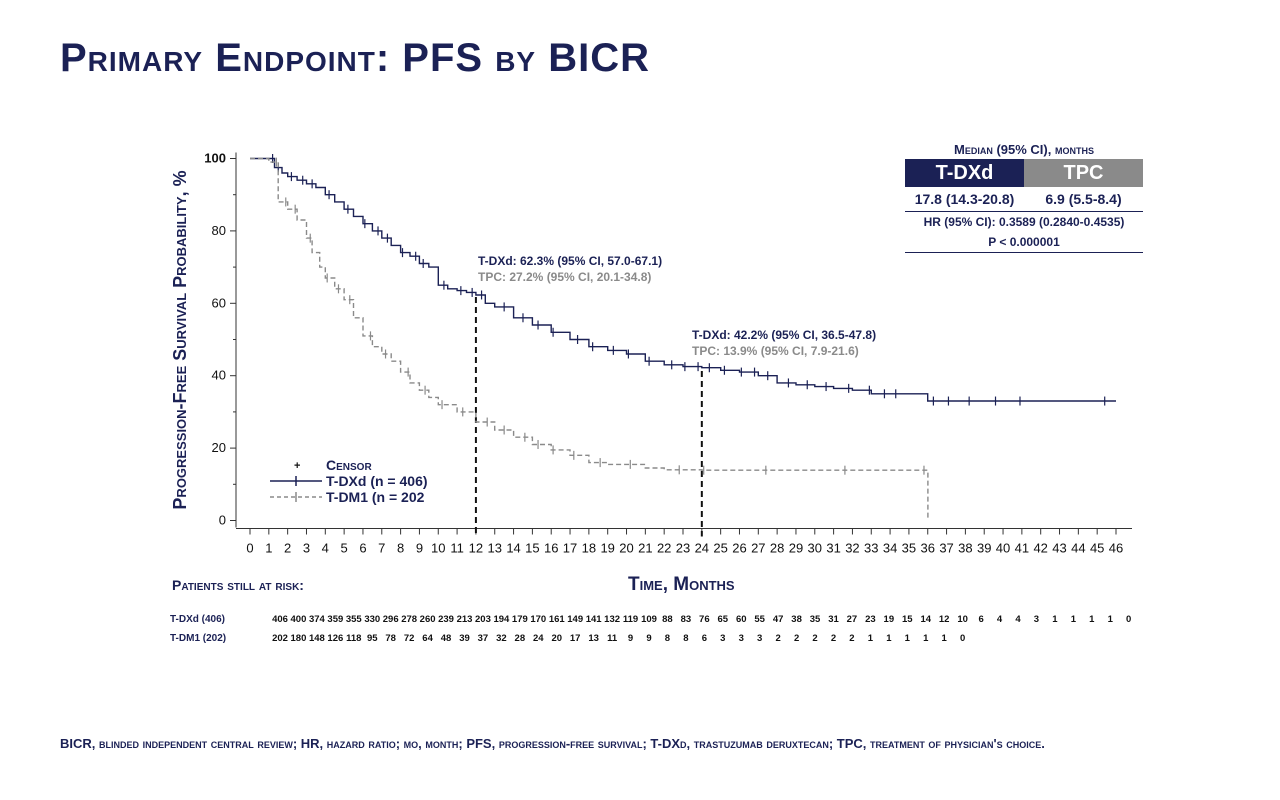 Image resolution: width=1280 pixels, height=800 pixels. Describe the element at coordinates (758, 548) in the screenshot. I see `x-tick-label: 27` at that location.